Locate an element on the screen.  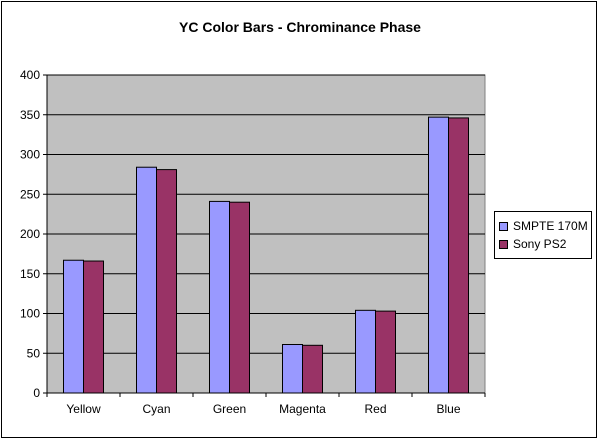
bar-sony-ps2-red is located at coordinates (385, 352).